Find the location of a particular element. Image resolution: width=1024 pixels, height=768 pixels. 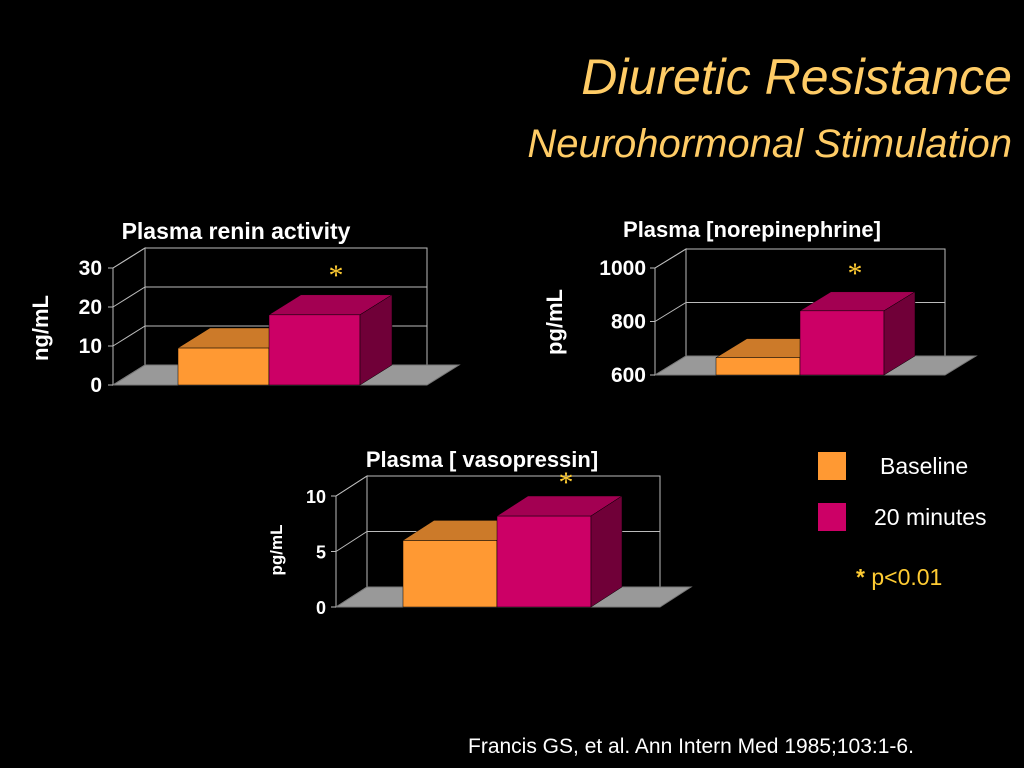

legend-label-20-minutes: 20 minutes is located at coordinates (930, 516).